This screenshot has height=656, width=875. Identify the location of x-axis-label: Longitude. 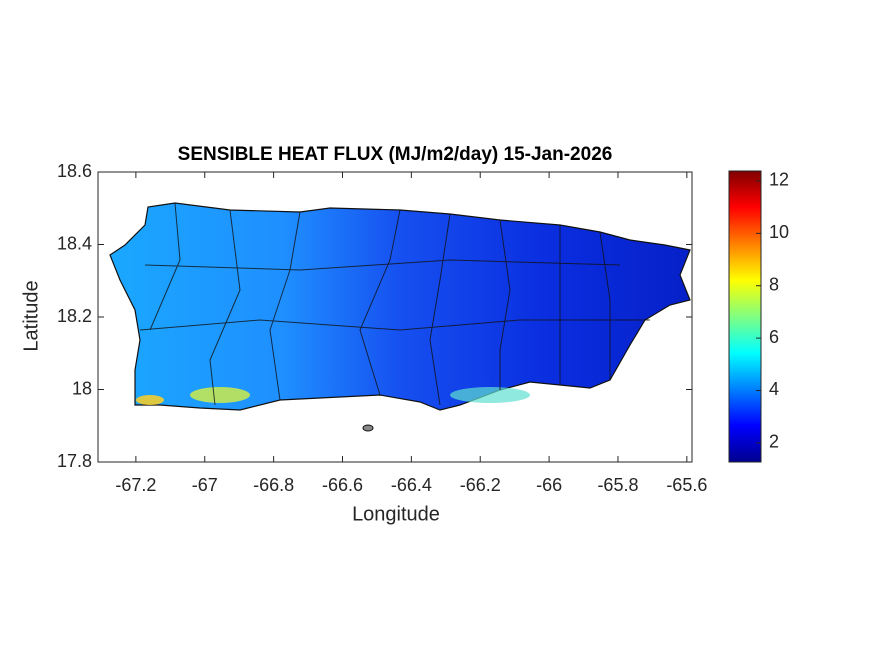
(396, 514).